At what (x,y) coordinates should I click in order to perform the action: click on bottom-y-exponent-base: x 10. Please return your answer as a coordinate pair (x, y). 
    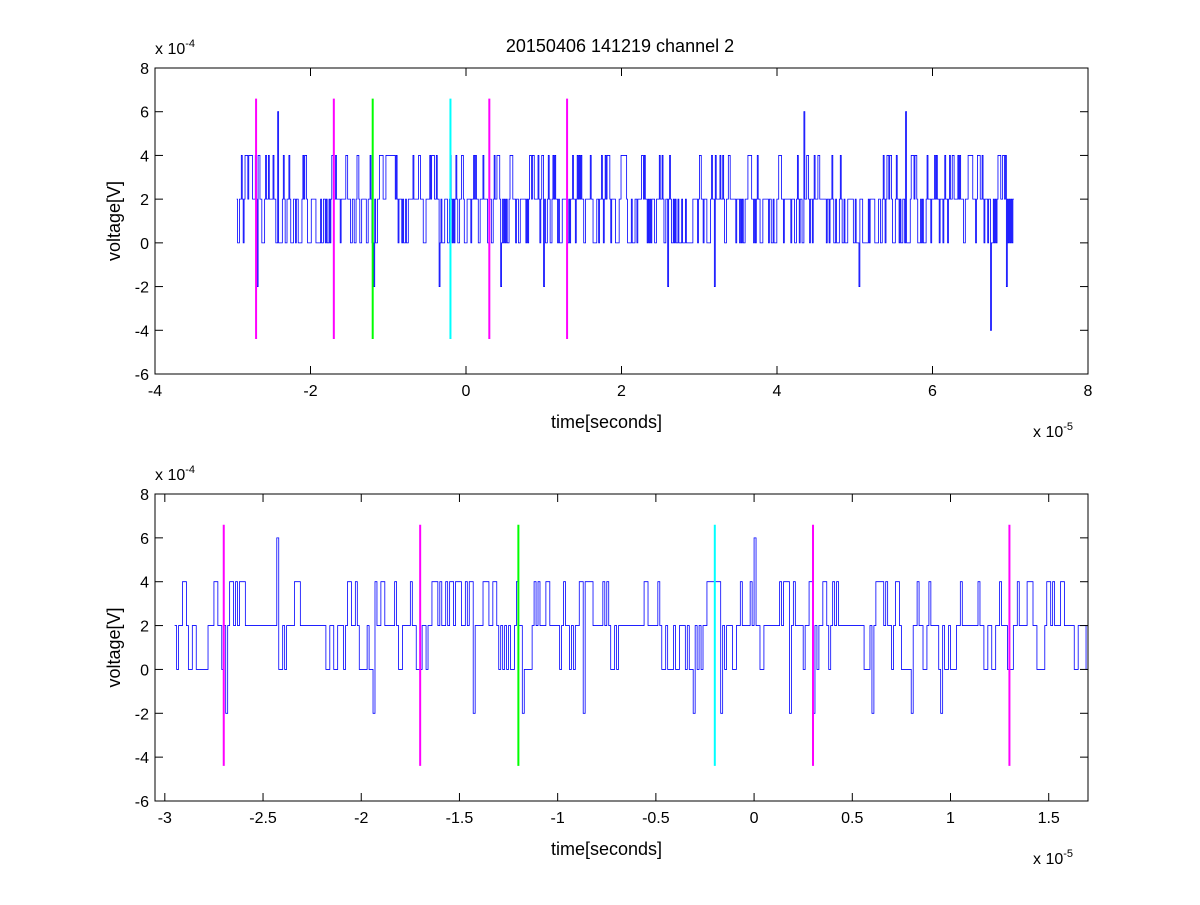
    Looking at the image, I should click on (170, 475).